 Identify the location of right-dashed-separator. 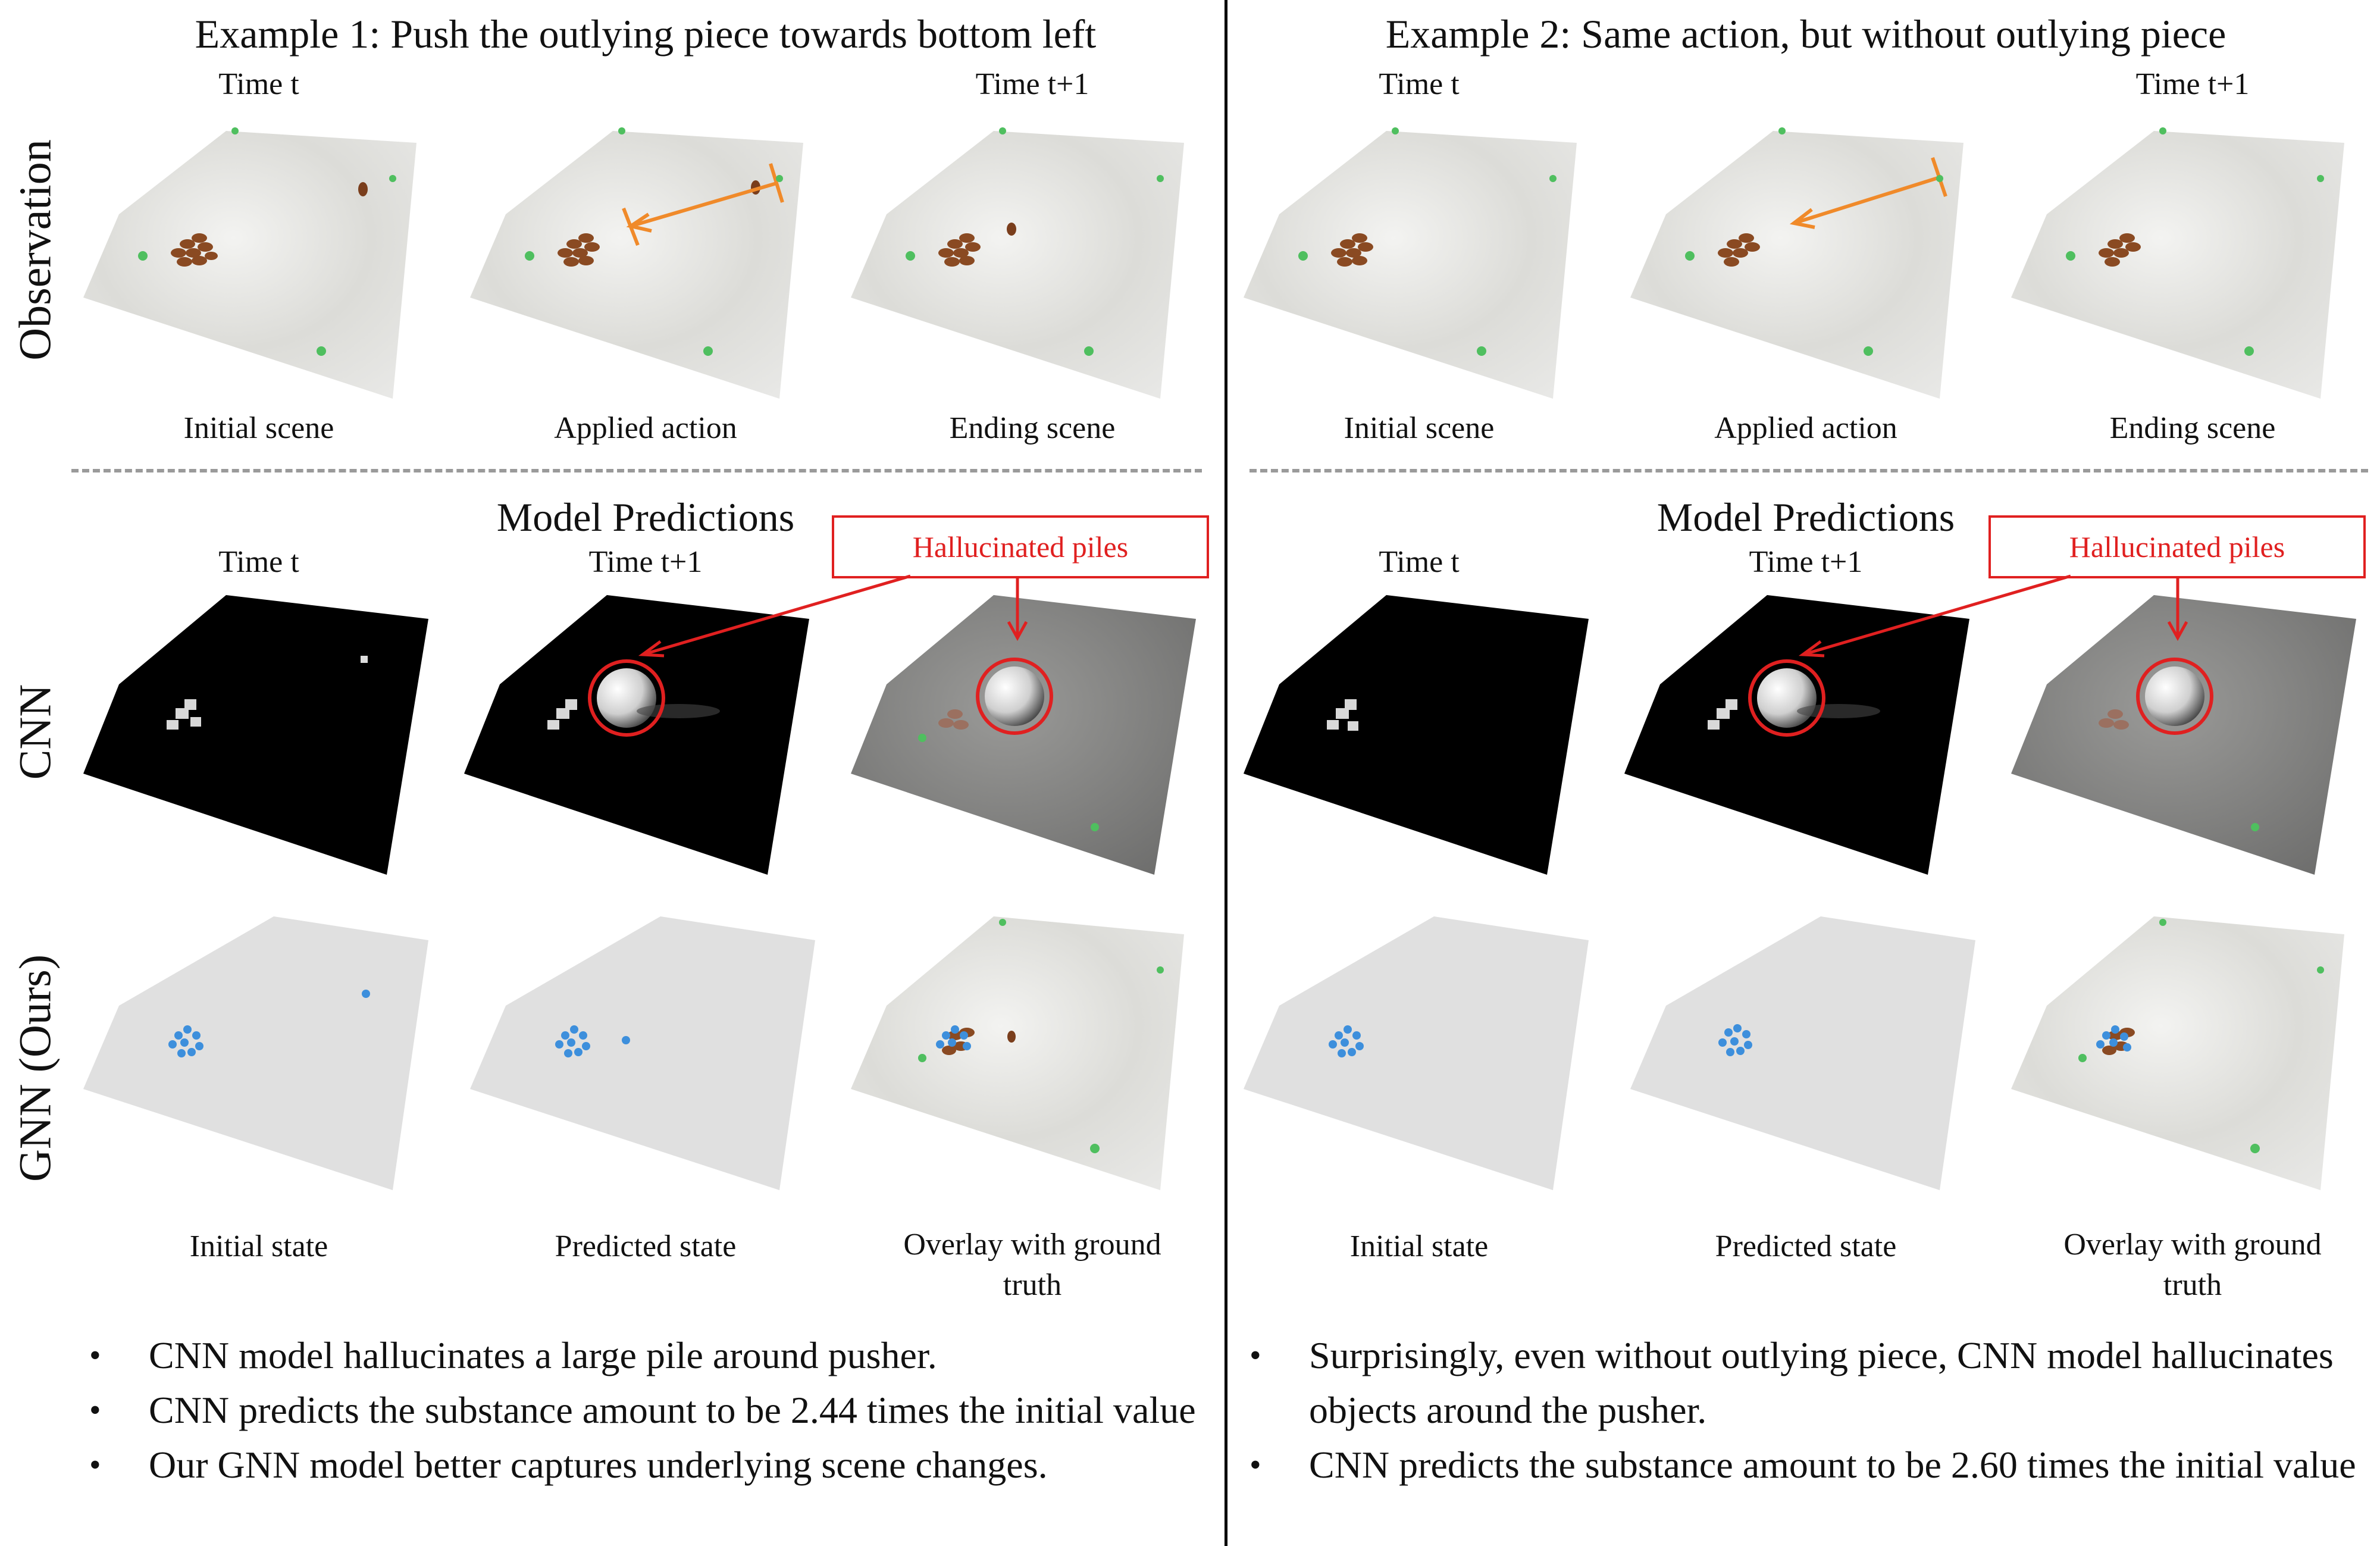
(1809, 470).